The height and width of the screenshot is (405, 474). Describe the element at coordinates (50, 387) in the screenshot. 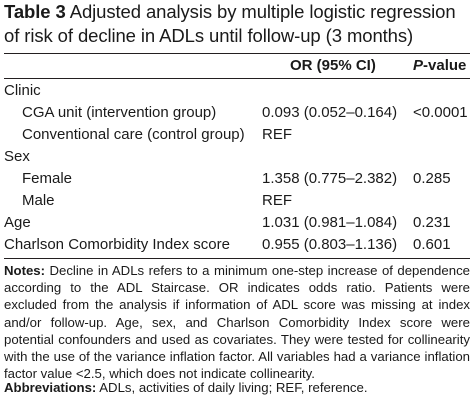

I see `abbreviations-label: Abbreviations:` at that location.